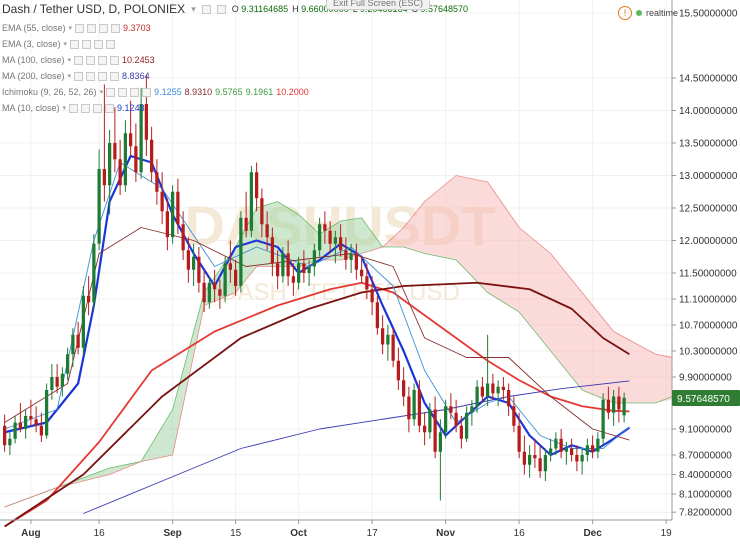 Image resolution: width=740 pixels, height=548 pixels. I want to click on y-tick-label: 9.90000000, so click(705, 378).